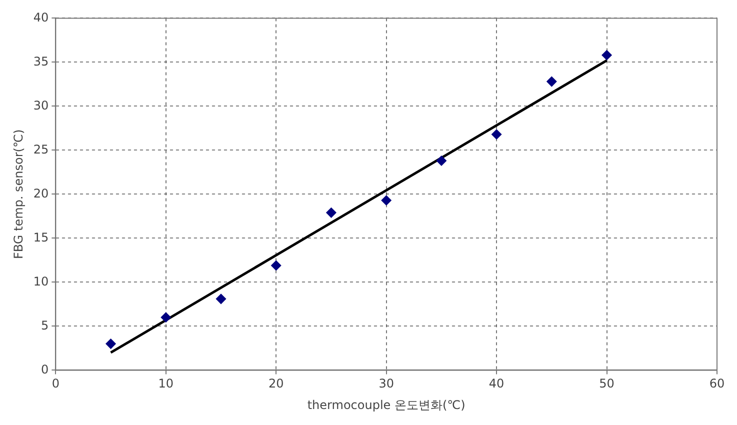 The image size is (737, 425). I want to click on x-tick-label: 0, so click(56, 383).